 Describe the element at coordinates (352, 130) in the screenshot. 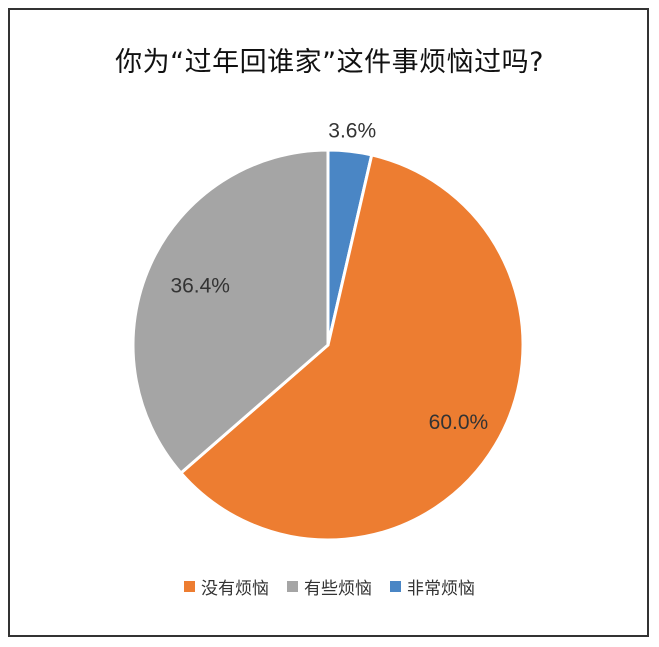

I see `pie-label-very: 3.6%` at that location.